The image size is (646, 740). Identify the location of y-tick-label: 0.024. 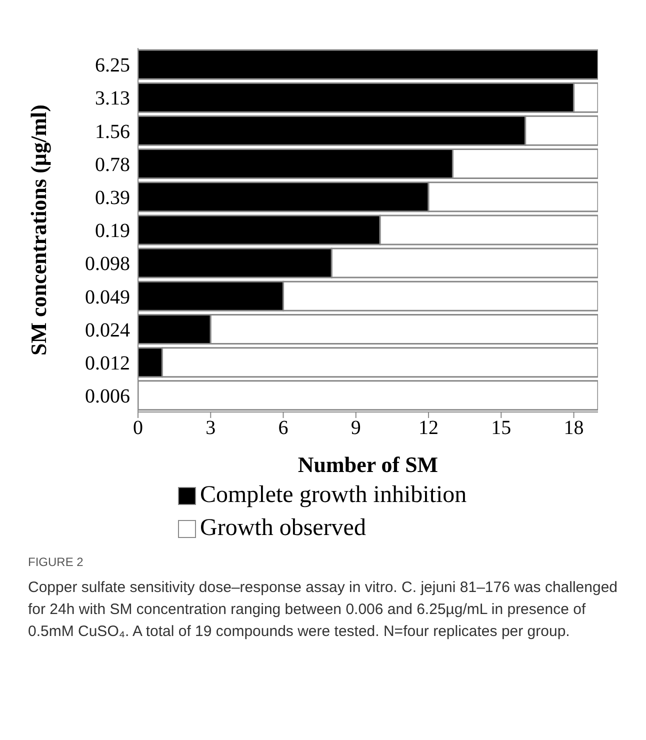
(107, 330).